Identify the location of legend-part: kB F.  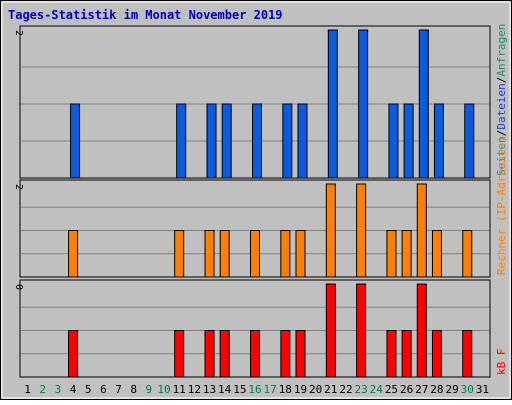
(501, 362).